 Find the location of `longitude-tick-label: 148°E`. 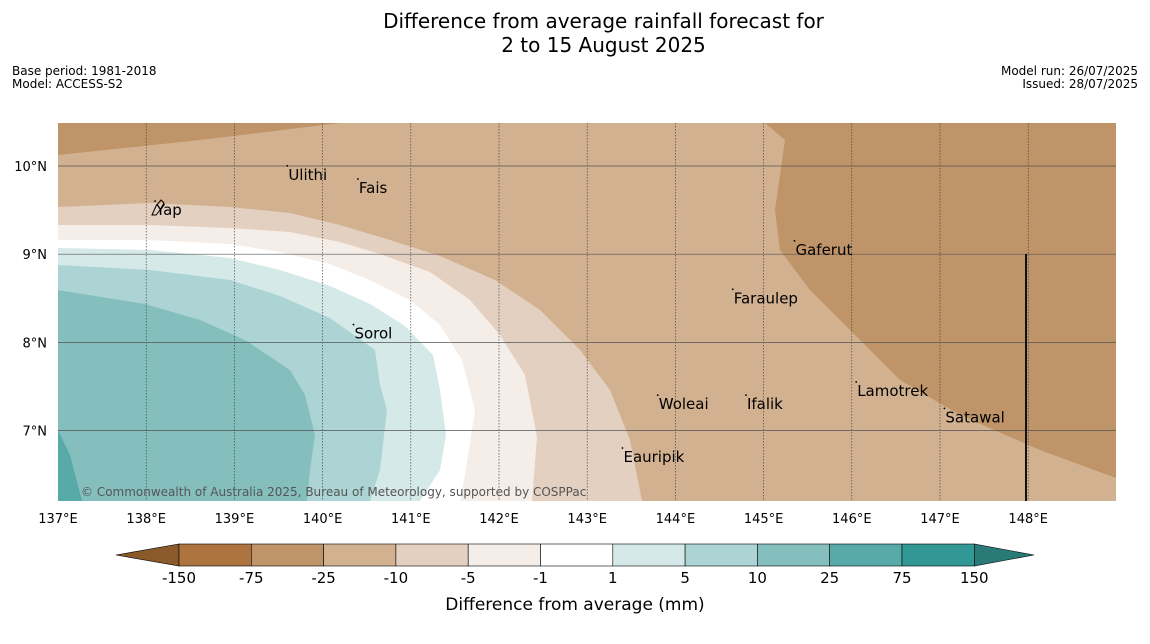

longitude-tick-label: 148°E is located at coordinates (1028, 519).